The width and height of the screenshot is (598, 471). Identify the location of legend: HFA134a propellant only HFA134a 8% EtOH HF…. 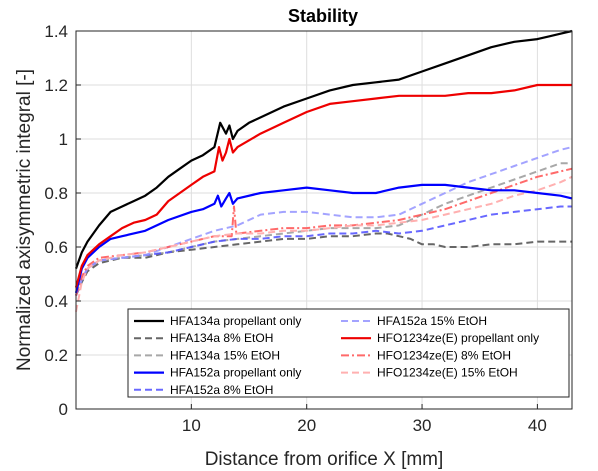
(348, 353).